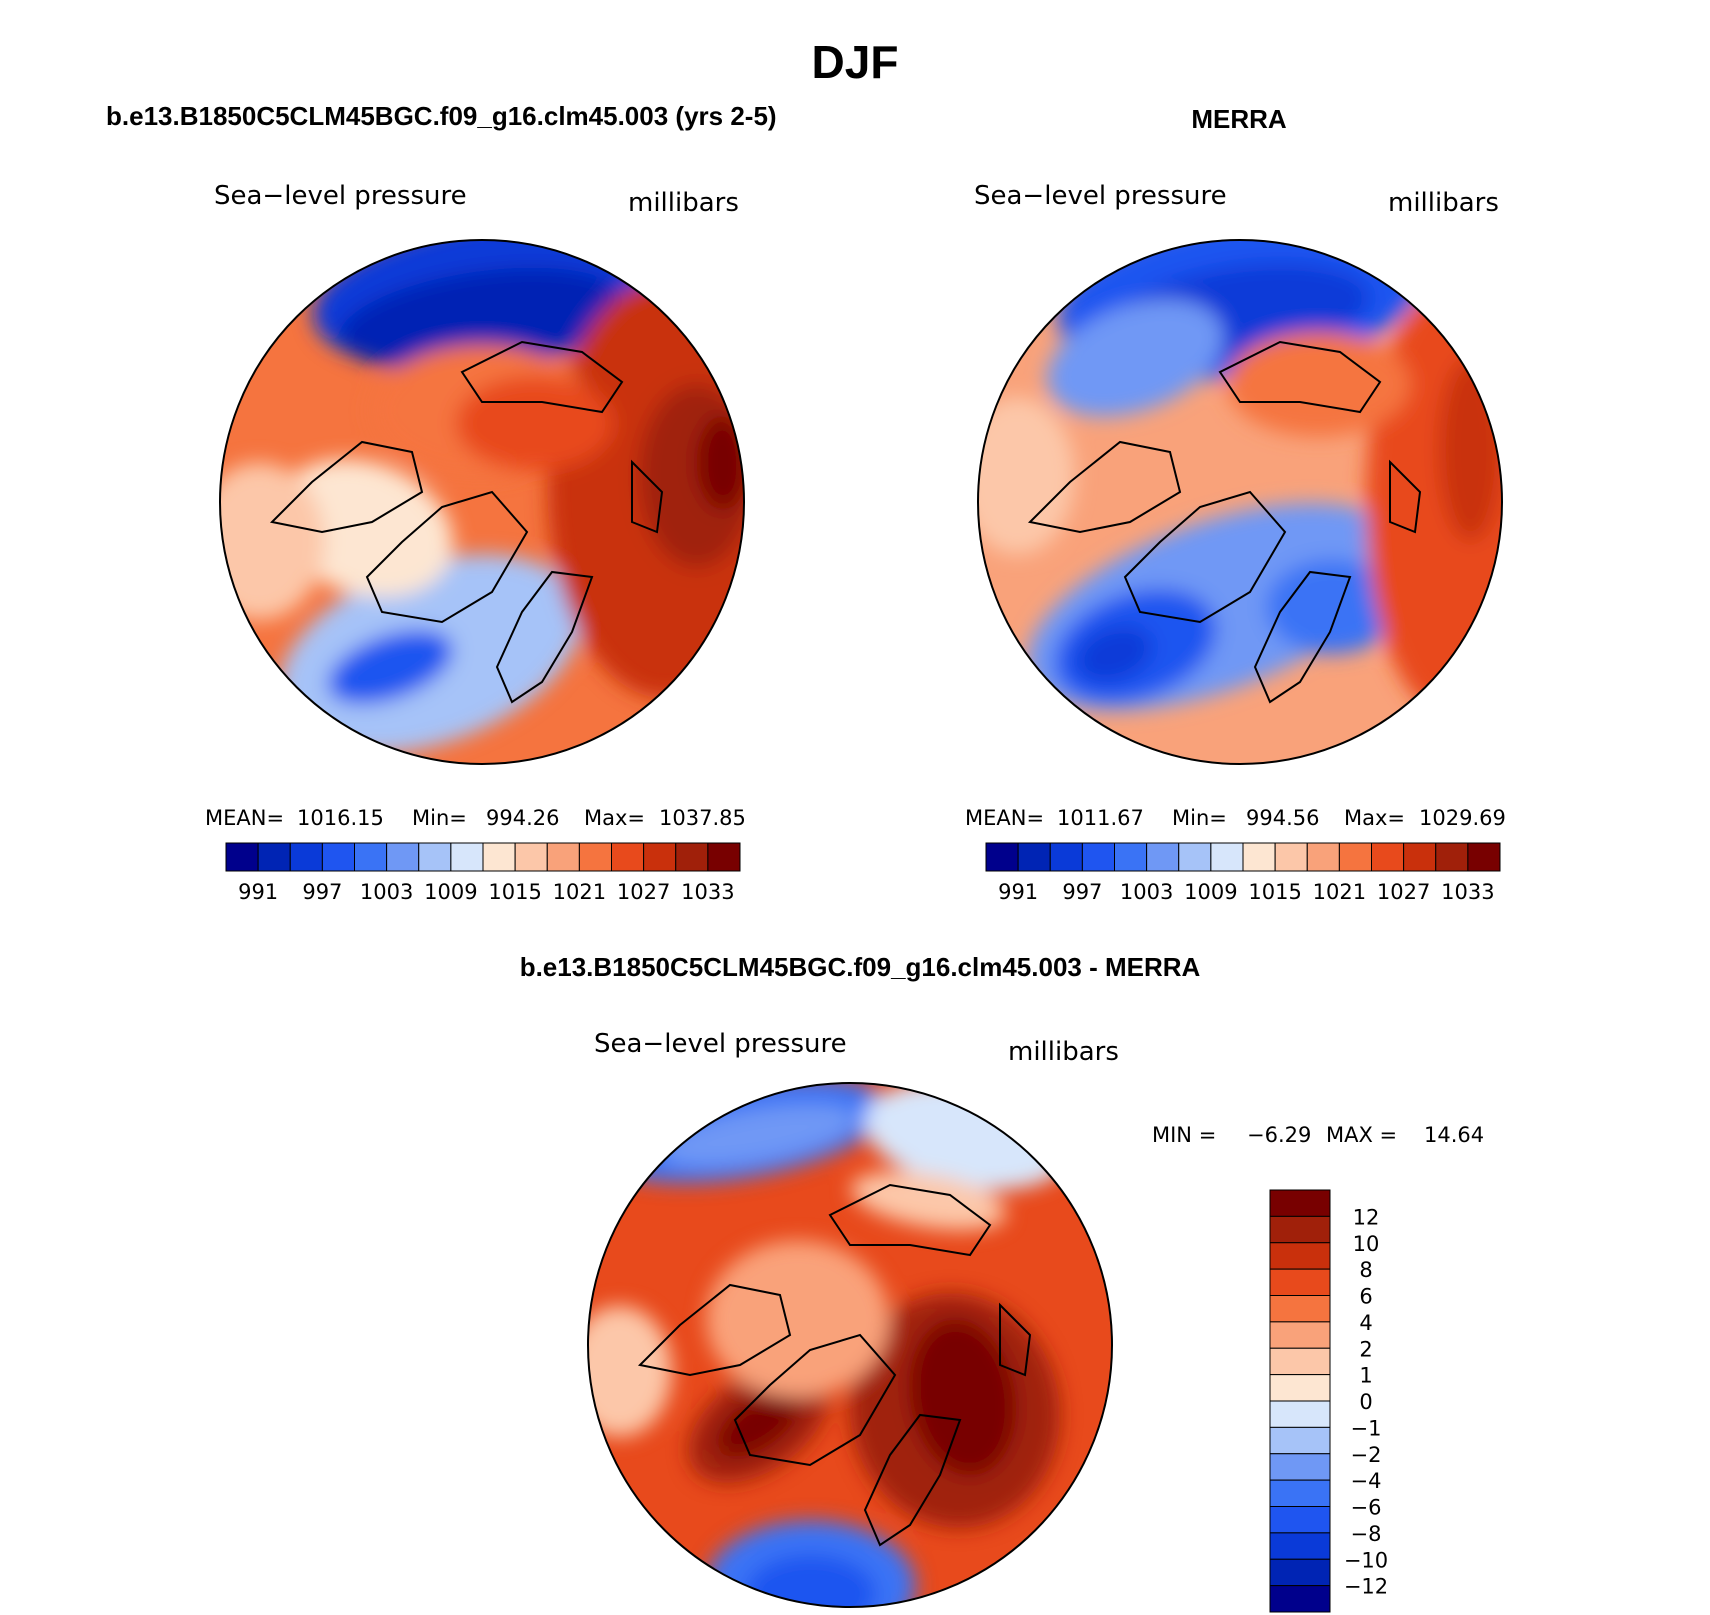  What do you see at coordinates (1100, 196) in the screenshot?
I see `panel-obs-variable: Sea−level pressure` at bounding box center [1100, 196].